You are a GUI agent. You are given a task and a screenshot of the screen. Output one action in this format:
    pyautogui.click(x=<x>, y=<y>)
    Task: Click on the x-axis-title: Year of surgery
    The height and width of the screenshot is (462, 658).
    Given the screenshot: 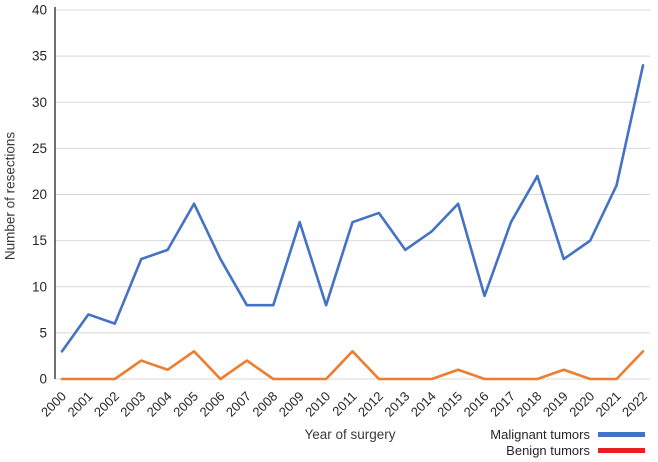 What is the action you would take?
    pyautogui.click(x=350, y=434)
    